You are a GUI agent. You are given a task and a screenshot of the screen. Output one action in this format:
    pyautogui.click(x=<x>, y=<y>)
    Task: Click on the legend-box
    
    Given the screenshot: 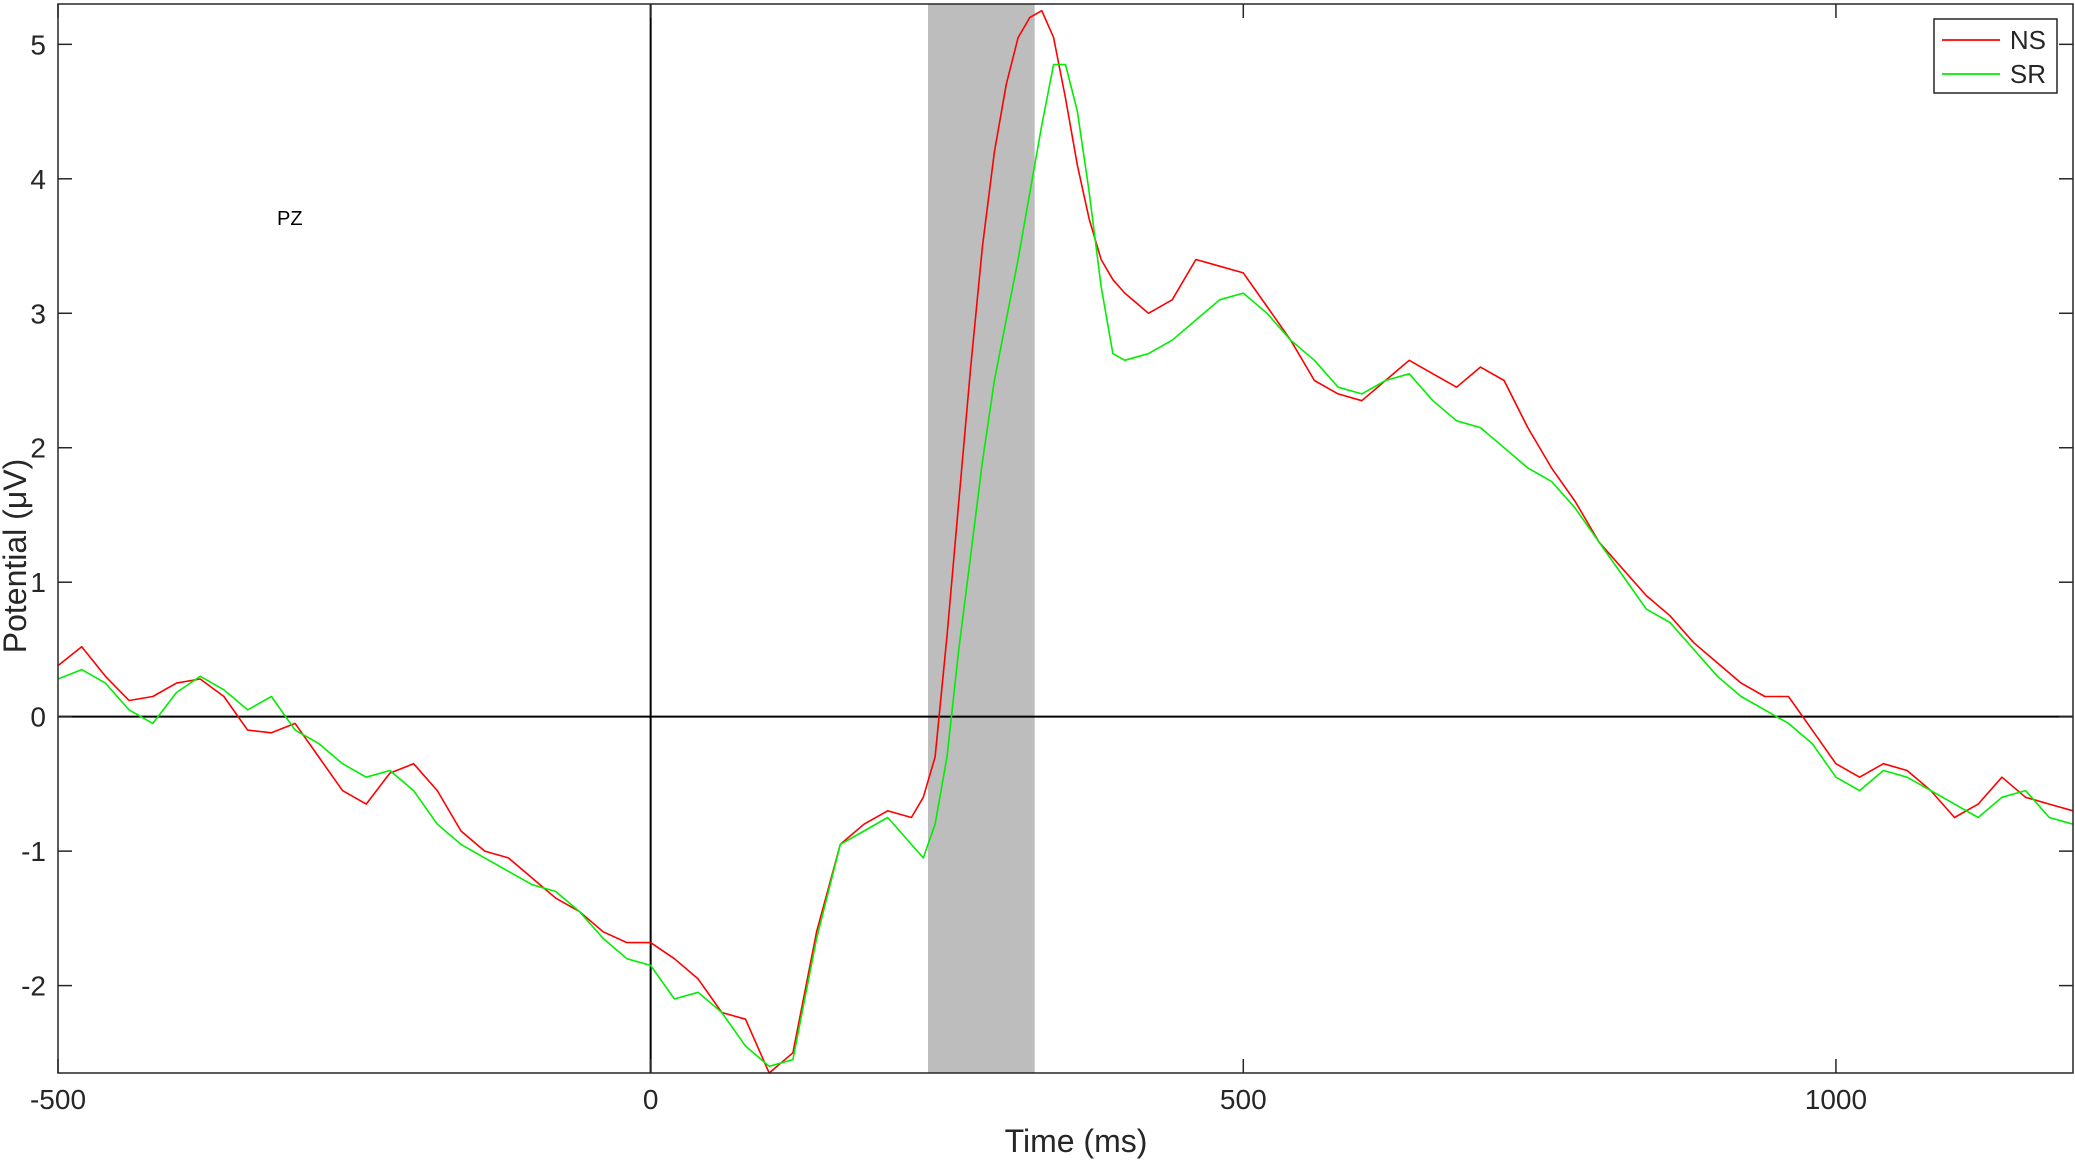 What is the action you would take?
    pyautogui.click(x=1995, y=56)
    